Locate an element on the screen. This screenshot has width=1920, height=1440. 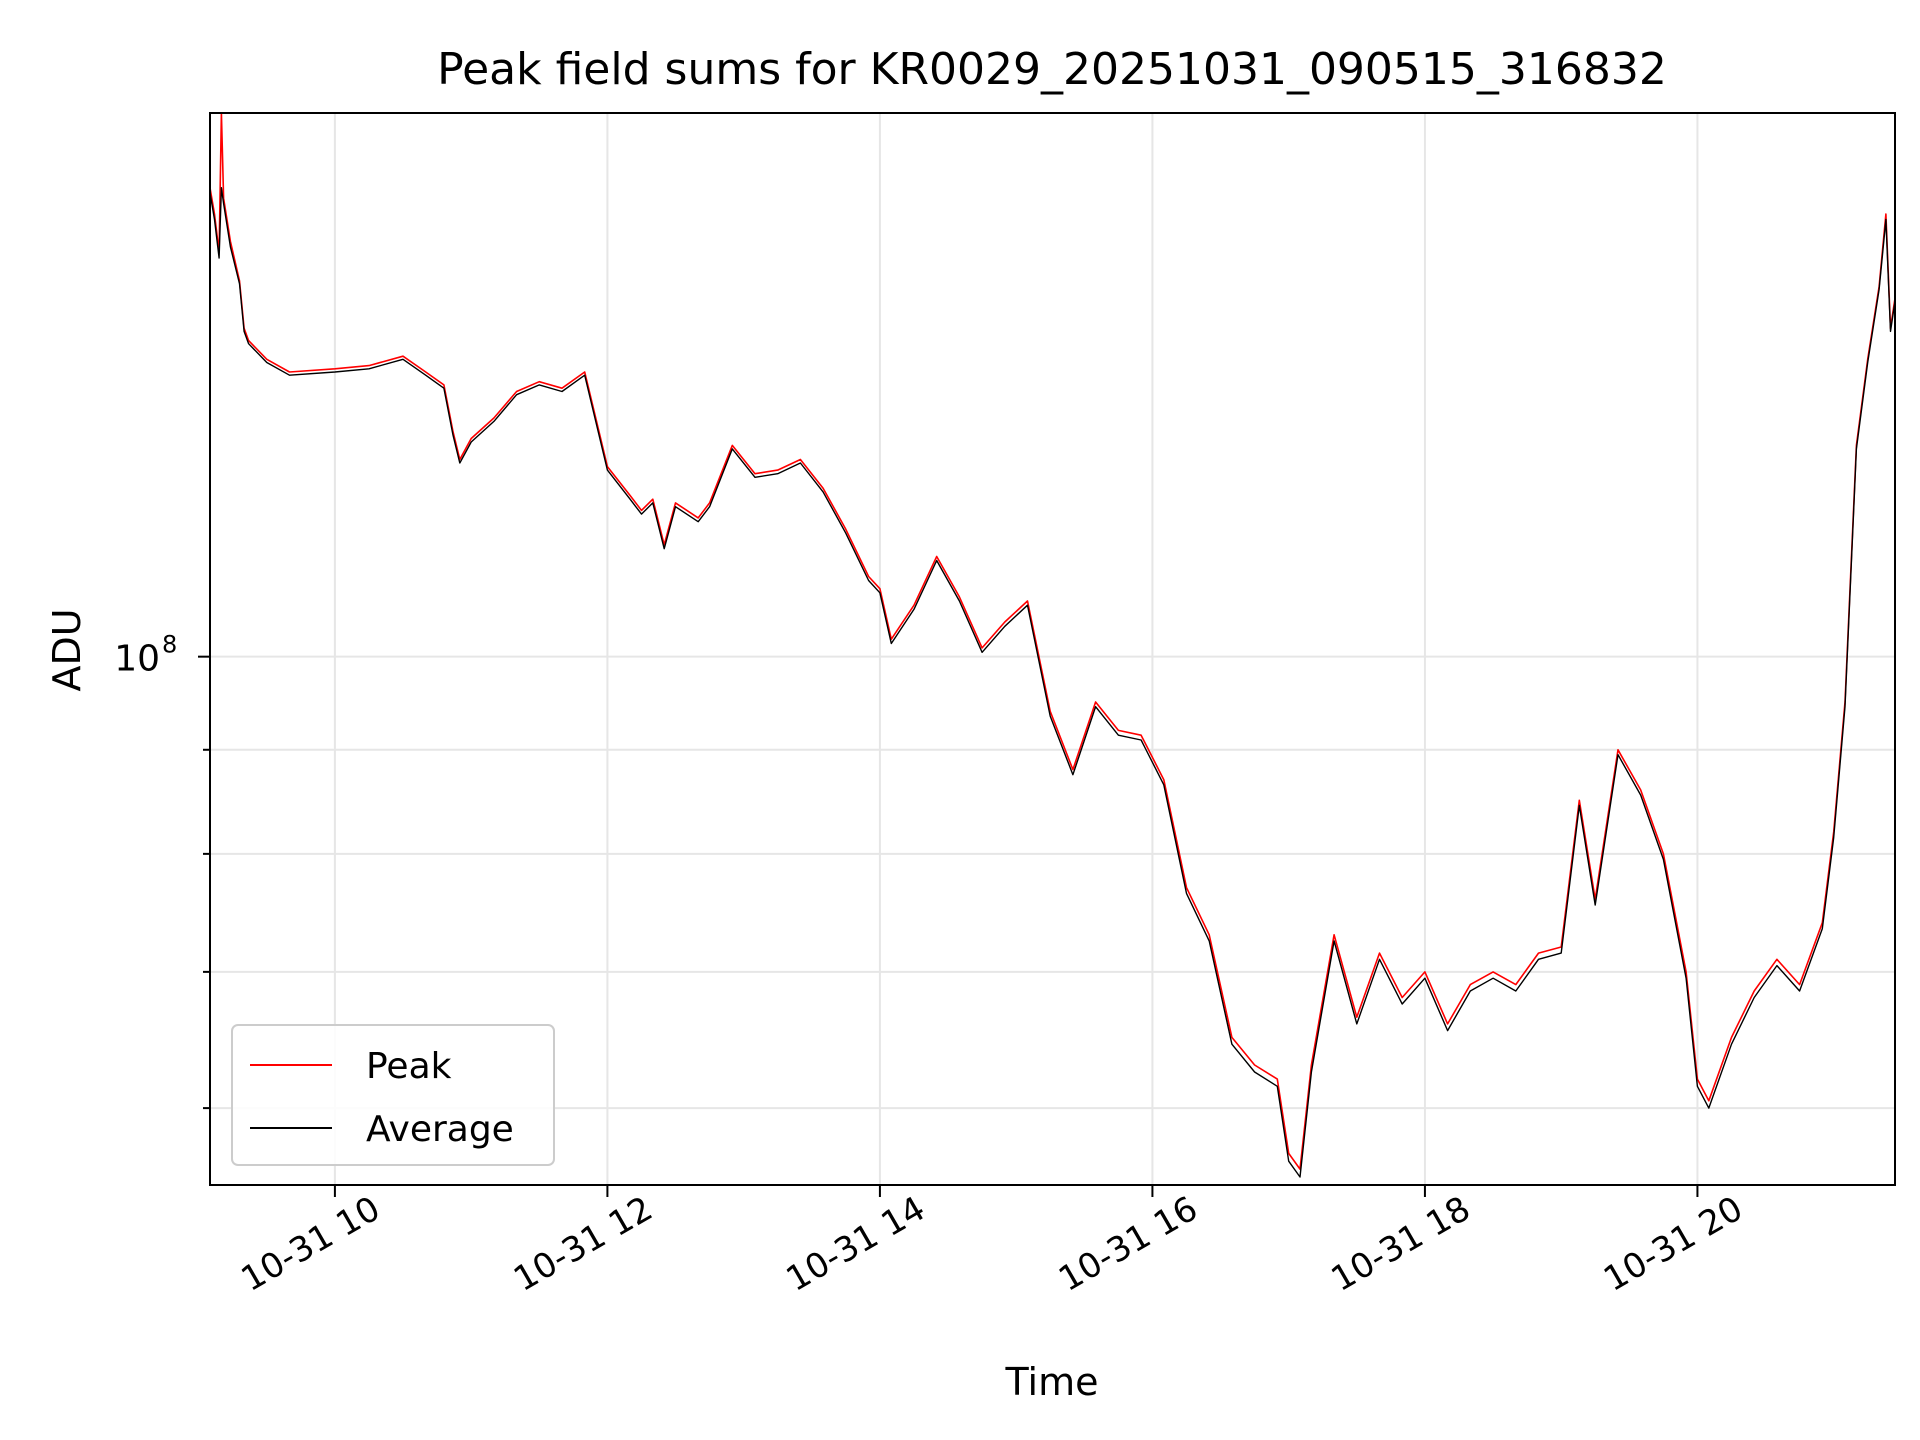
legend-box is located at coordinates (393, 1095).